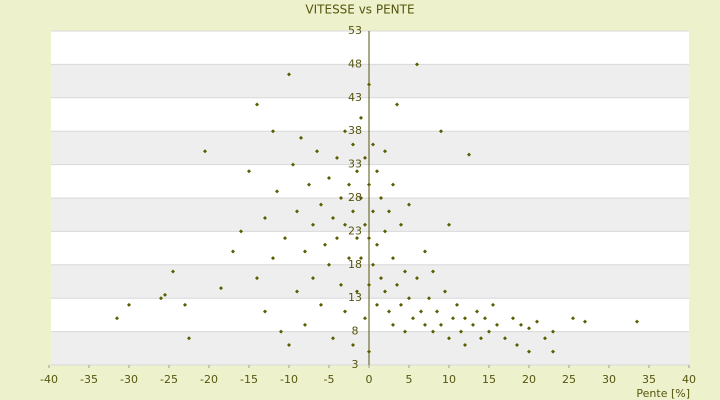 Image resolution: width=720 pixels, height=400 pixels. Describe the element at coordinates (489, 379) in the screenshot. I see `x-tick-label: 15` at that location.